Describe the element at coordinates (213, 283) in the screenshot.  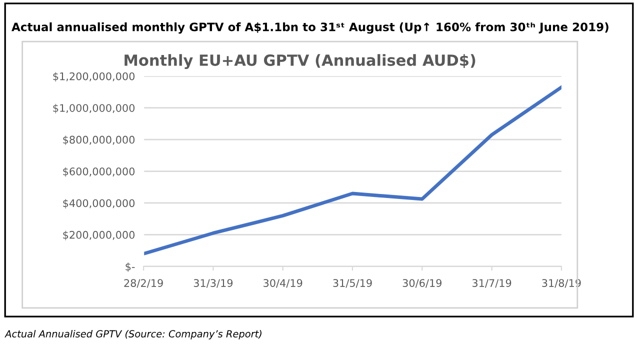
I see `x-tick-label: 31/3/19` at that location.